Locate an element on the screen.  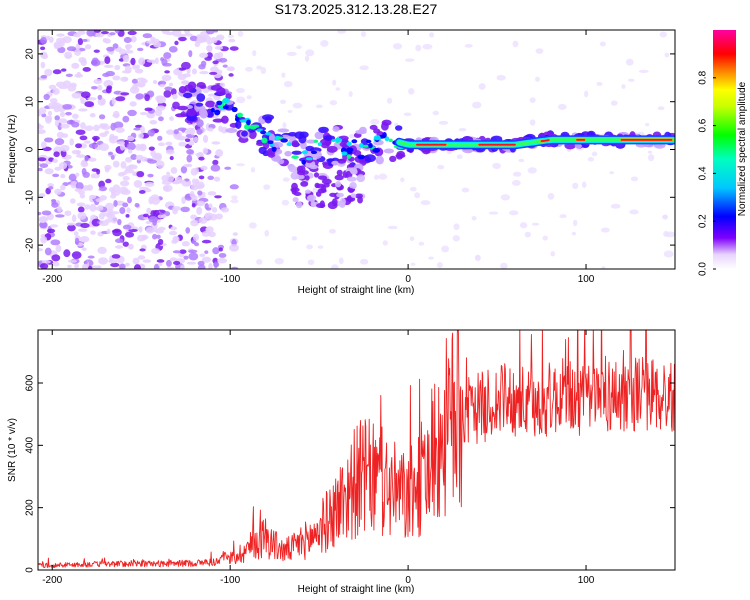
snr-x-tick-label: -200 is located at coordinates (52, 580).